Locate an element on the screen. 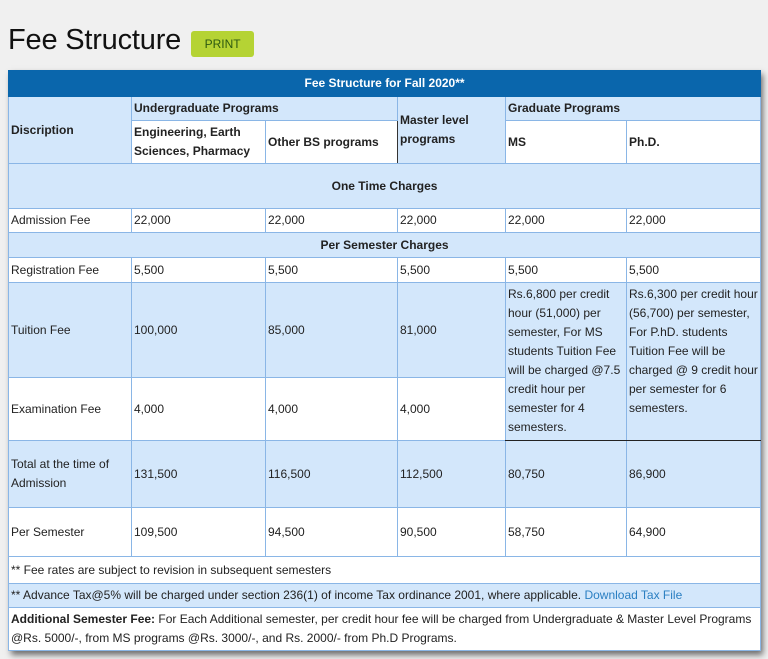 This screenshot has height=659, width=768. page-title: Fee Structure is located at coordinates (95, 40).